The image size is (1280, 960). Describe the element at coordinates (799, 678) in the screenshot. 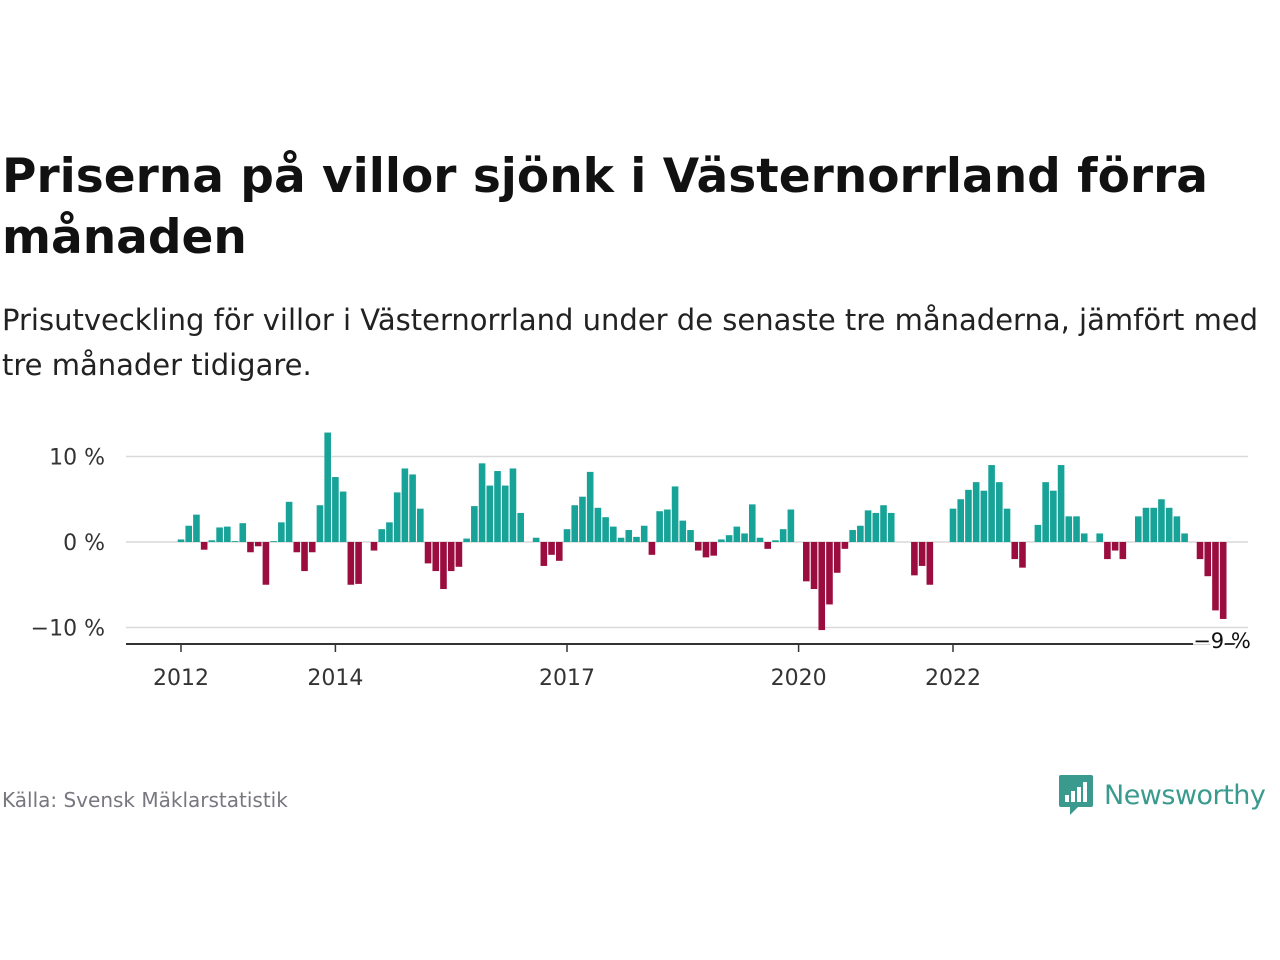

I see `x-tick-label: 2020` at that location.